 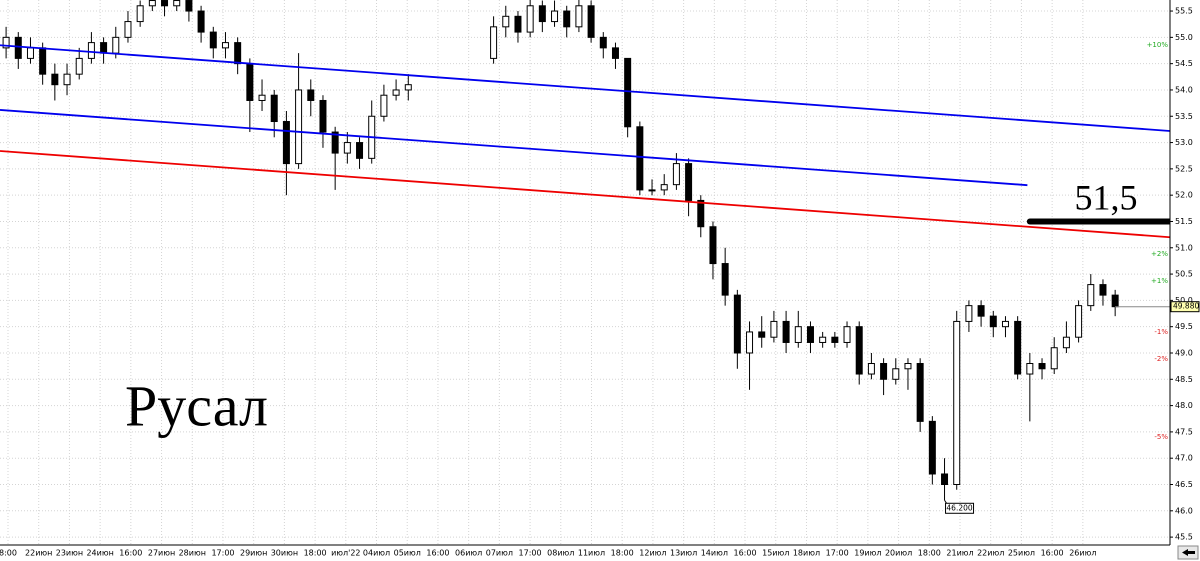 I want to click on y-tick-label: 45.5, so click(x=1184, y=537).